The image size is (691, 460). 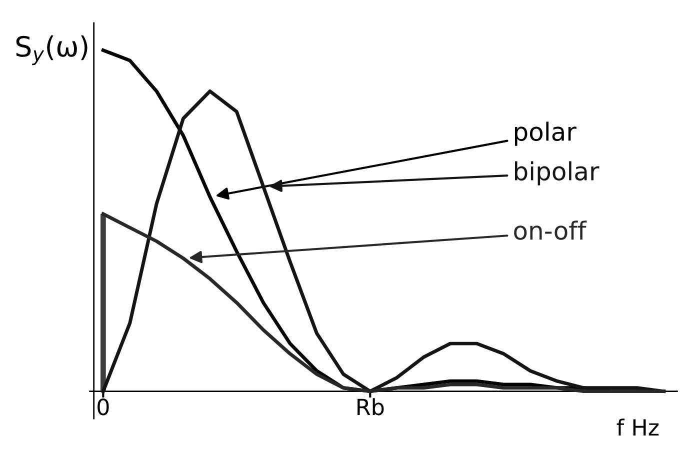 I want to click on text: on-off, so click(x=550, y=230).